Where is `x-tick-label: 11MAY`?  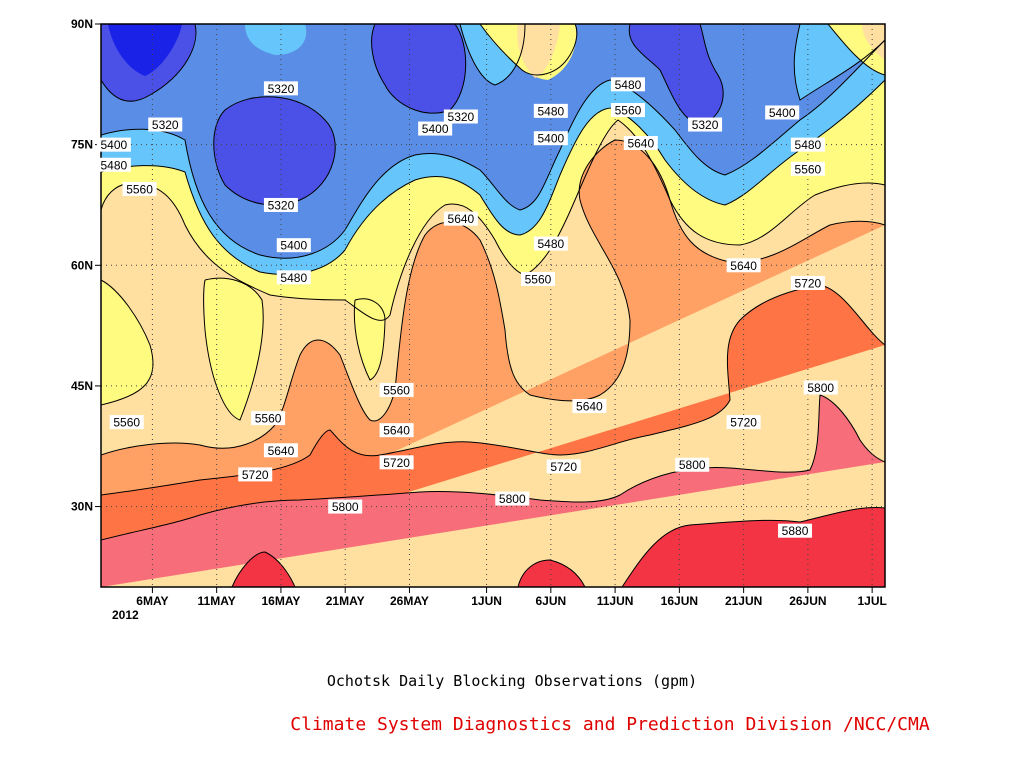
x-tick-label: 11MAY is located at coordinates (217, 601).